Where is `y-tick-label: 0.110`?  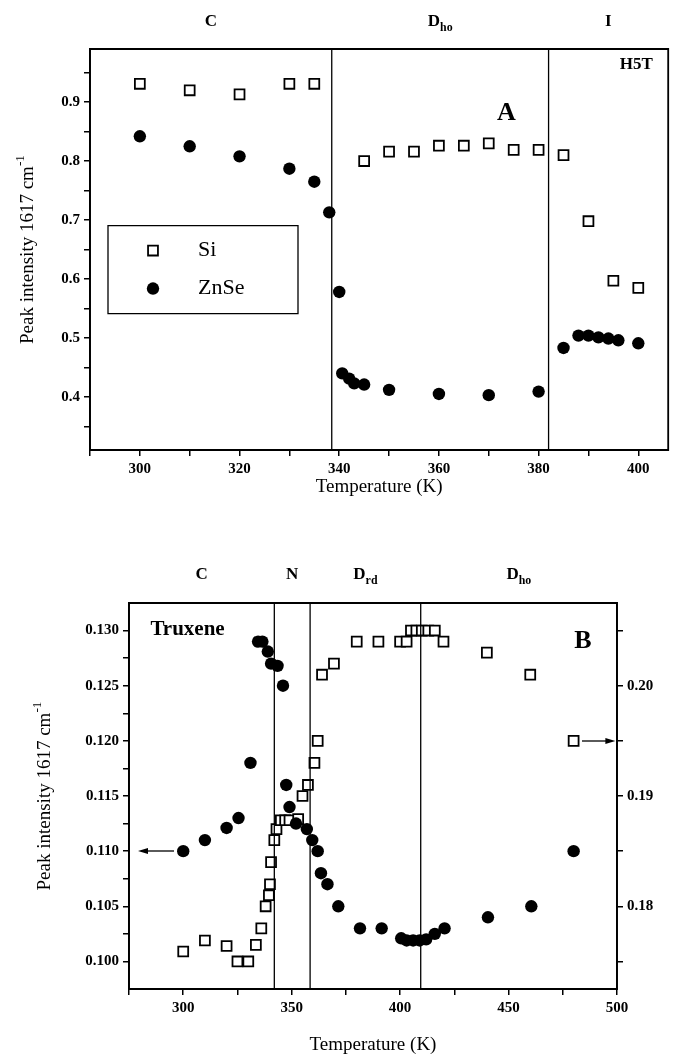
y-tick-label: 0.110 is located at coordinates (102, 850).